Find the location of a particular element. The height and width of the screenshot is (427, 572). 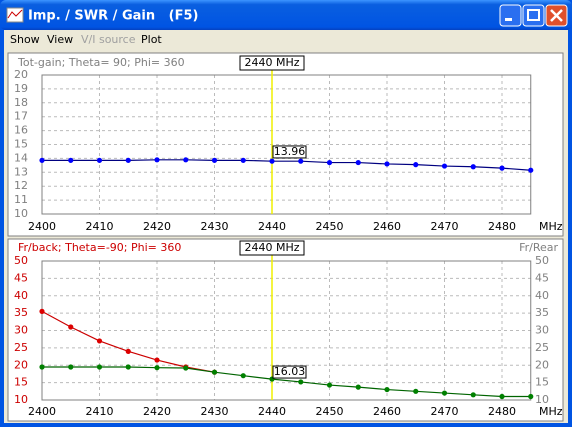

menu-item: Plot is located at coordinates (151, 39).